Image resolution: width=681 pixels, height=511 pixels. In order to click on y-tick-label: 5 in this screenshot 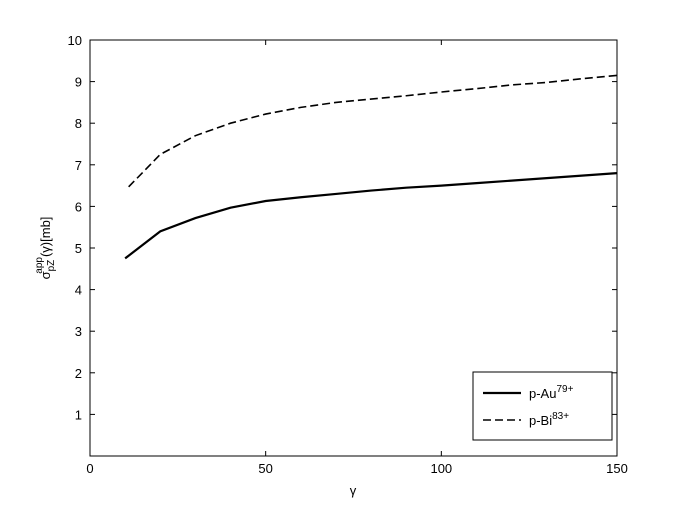, I will do `click(78, 248)`.